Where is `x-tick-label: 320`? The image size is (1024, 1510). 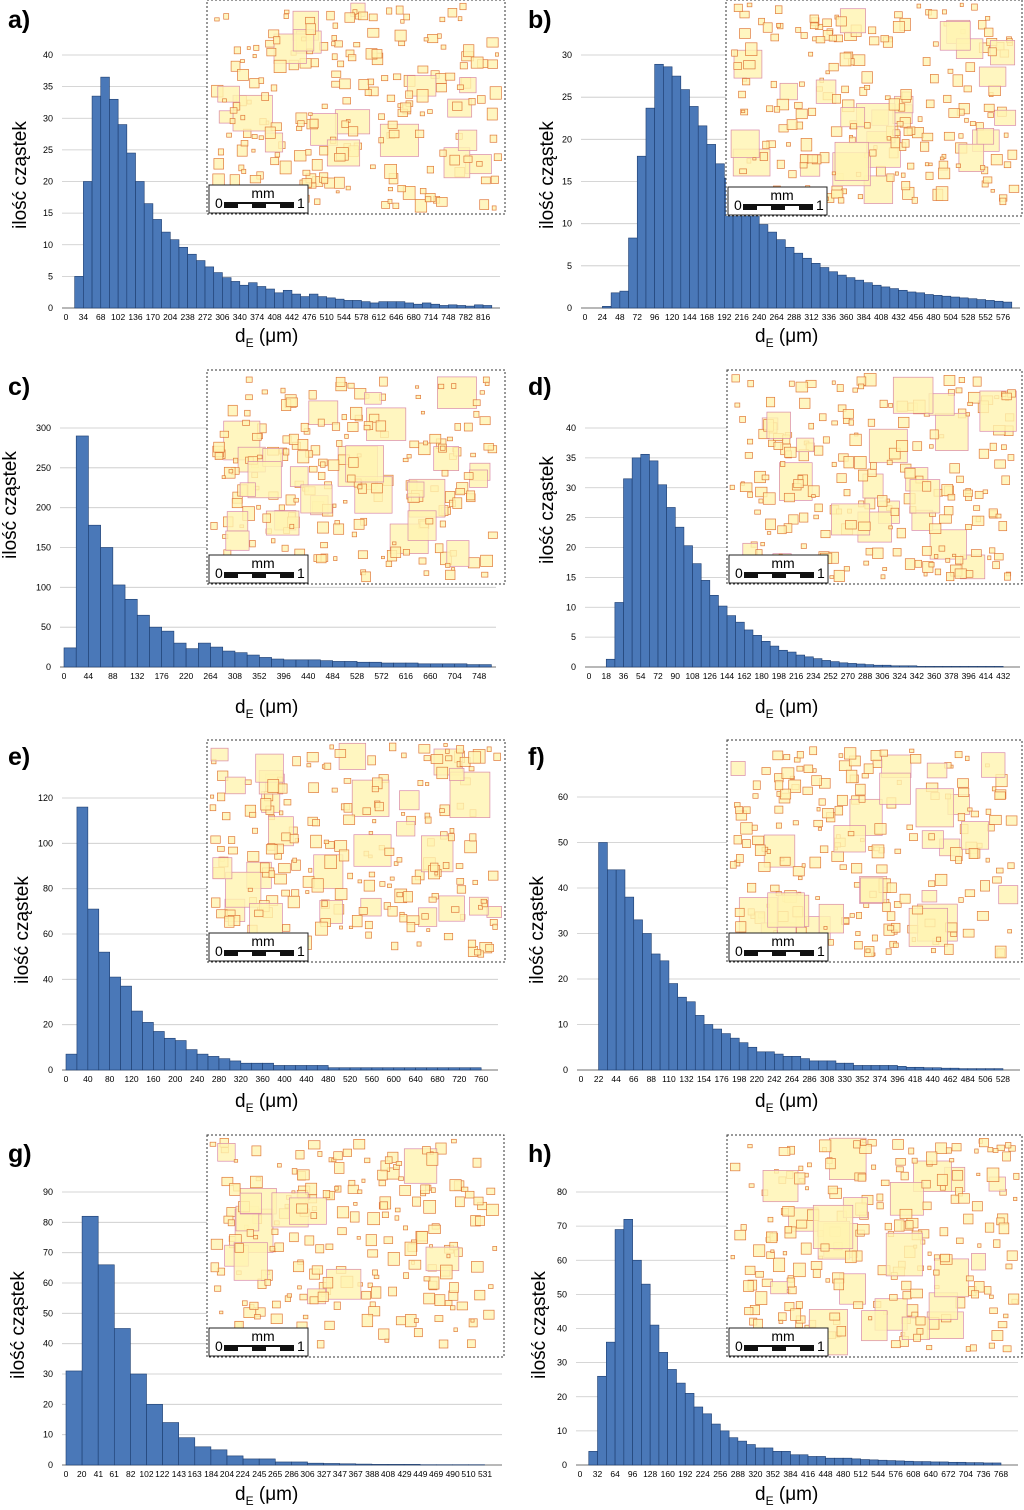 x-tick-label: 320 is located at coordinates (755, 1474).